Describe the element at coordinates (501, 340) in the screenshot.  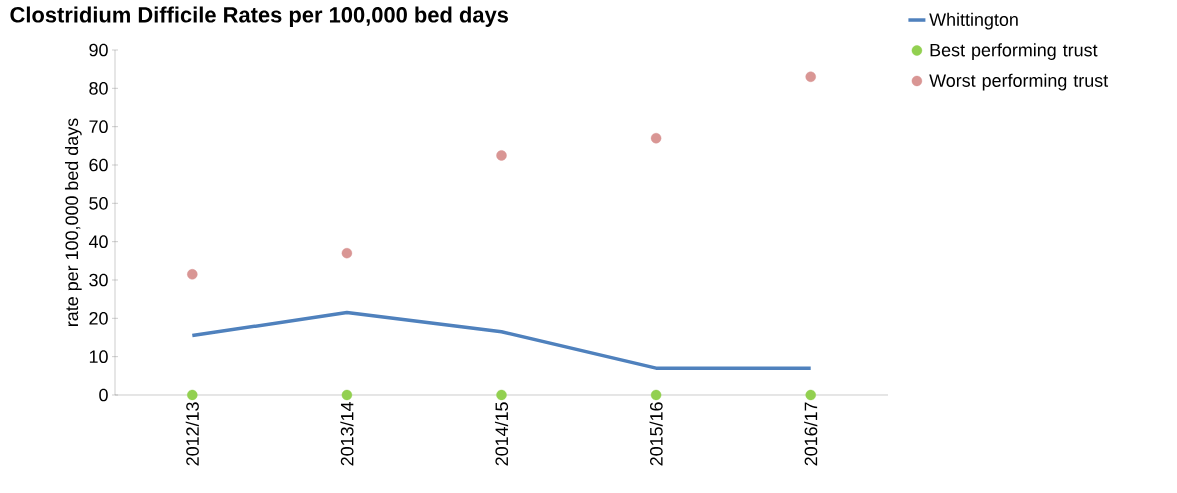
I see `line-series` at that location.